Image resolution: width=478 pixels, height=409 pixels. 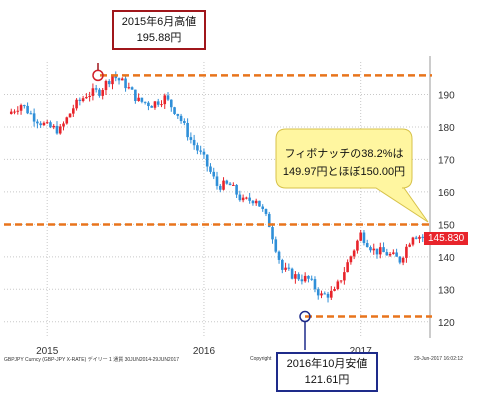 What do you see at coordinates (446, 225) in the screenshot?
I see `y-tick-label: 150` at bounding box center [446, 225].